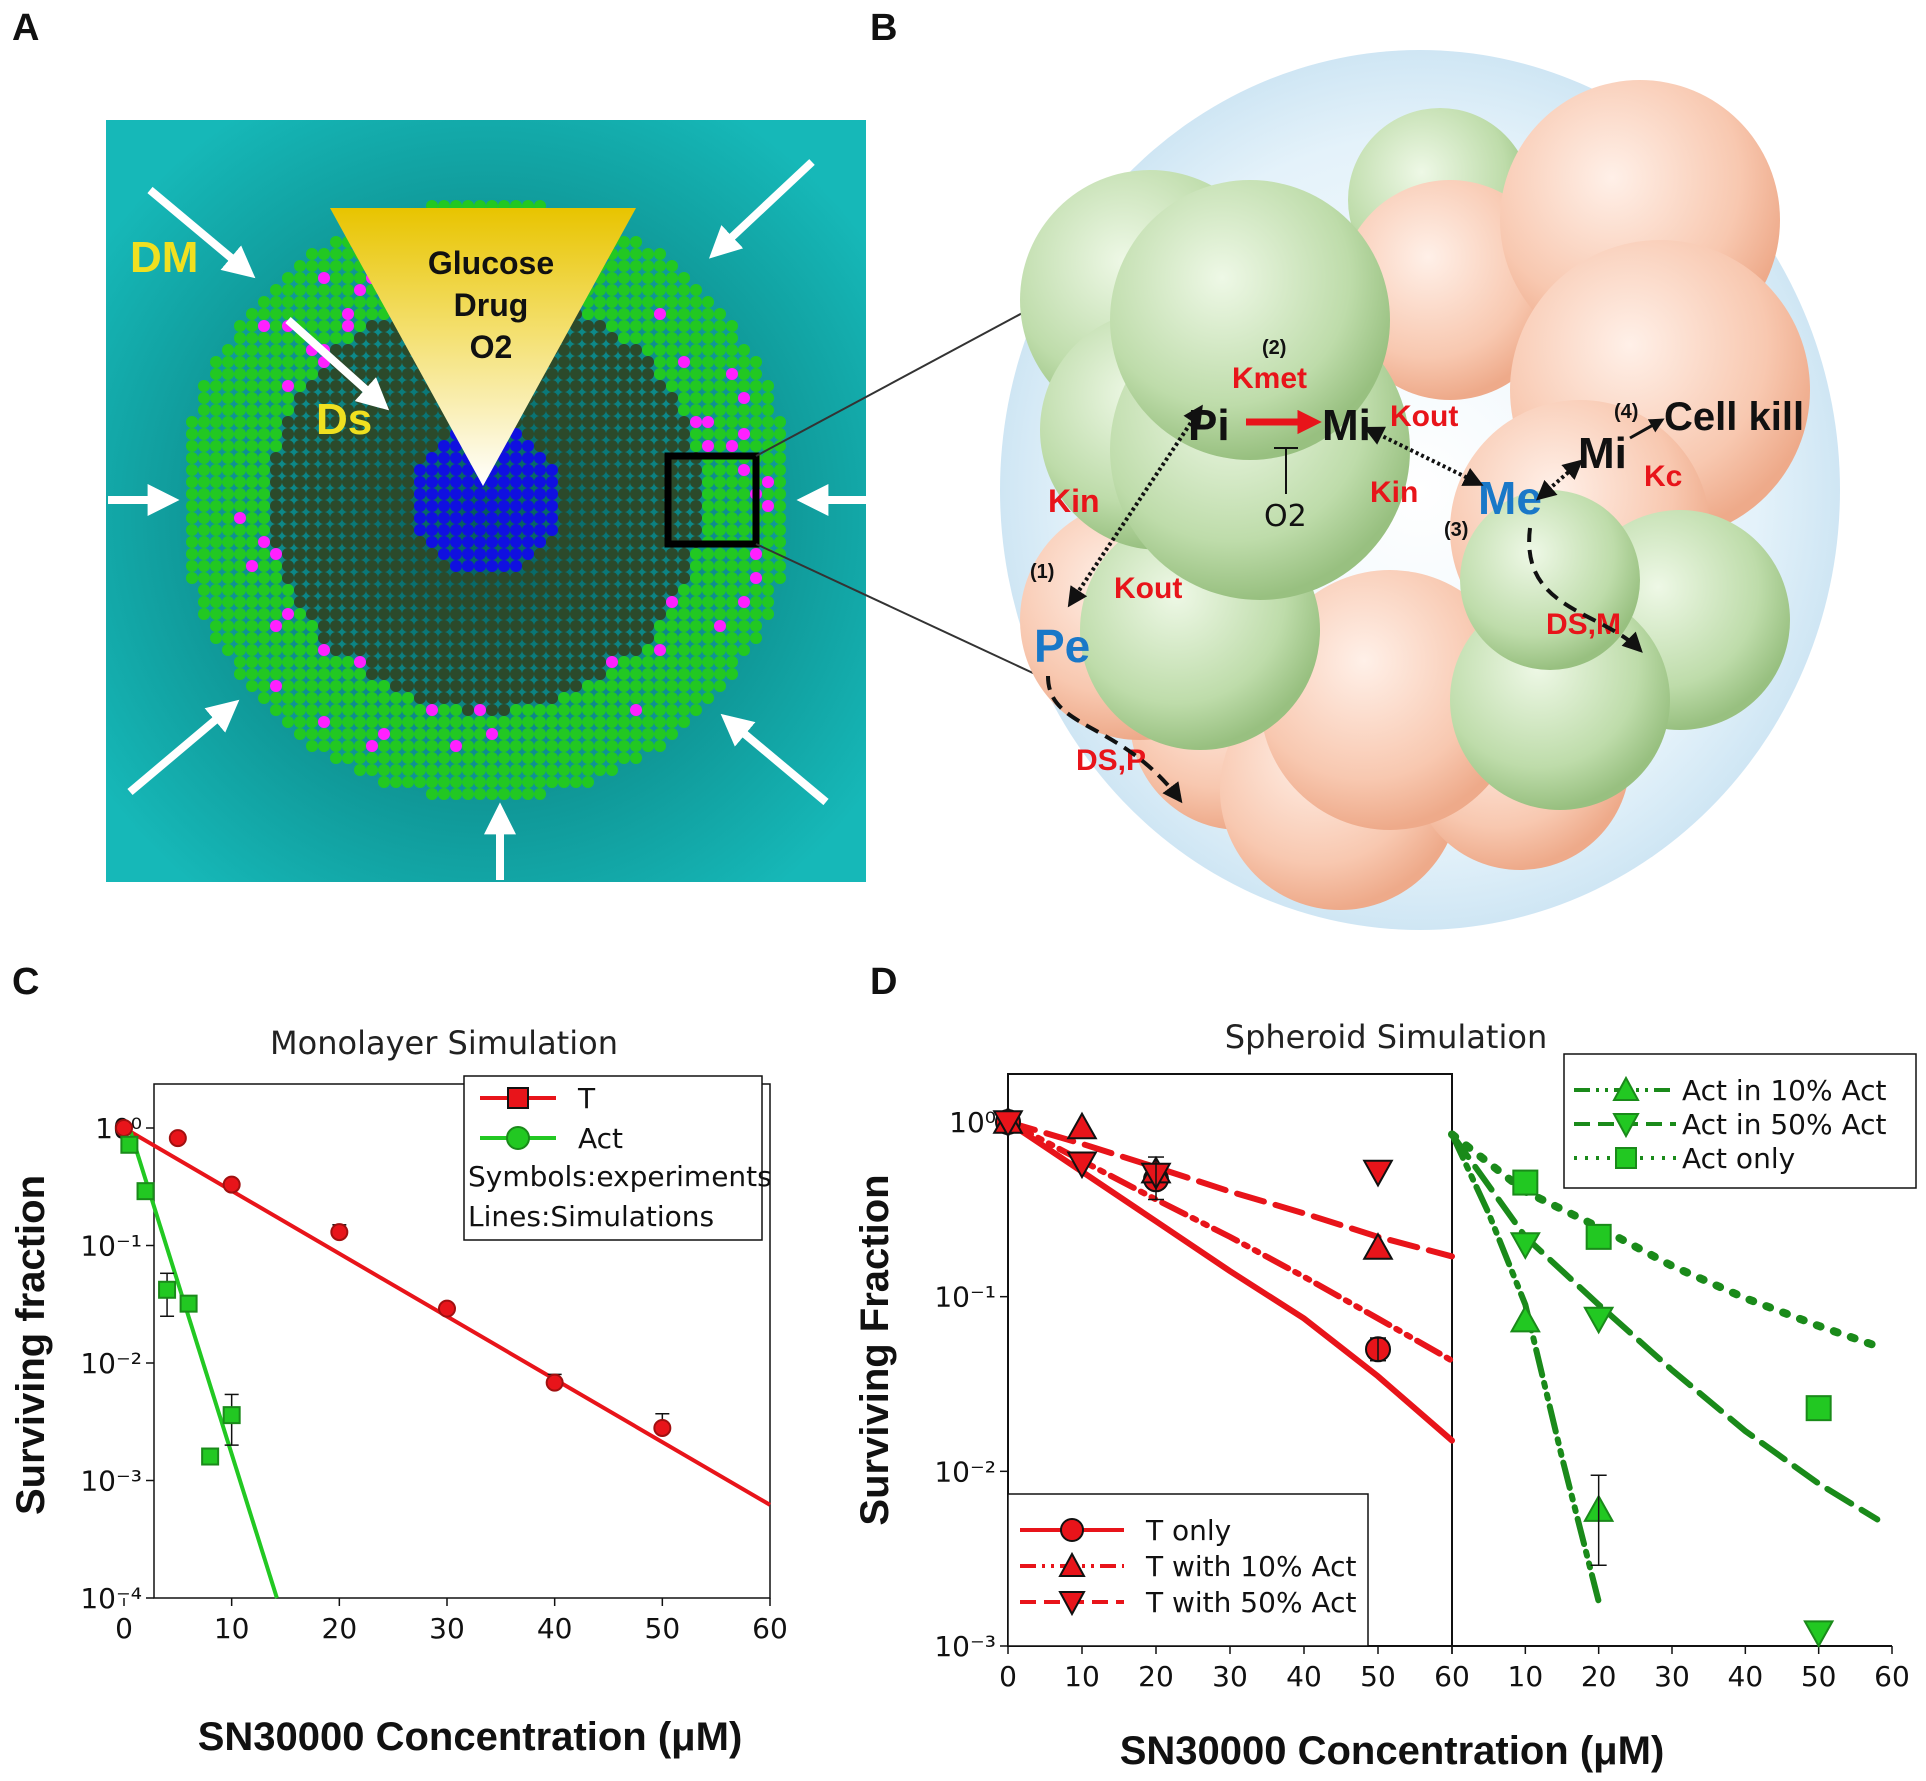 Image resolution: width=1926 pixels, height=1781 pixels. I want to click on chart-d-xl-tick-label: 10, so click(1082, 1676).